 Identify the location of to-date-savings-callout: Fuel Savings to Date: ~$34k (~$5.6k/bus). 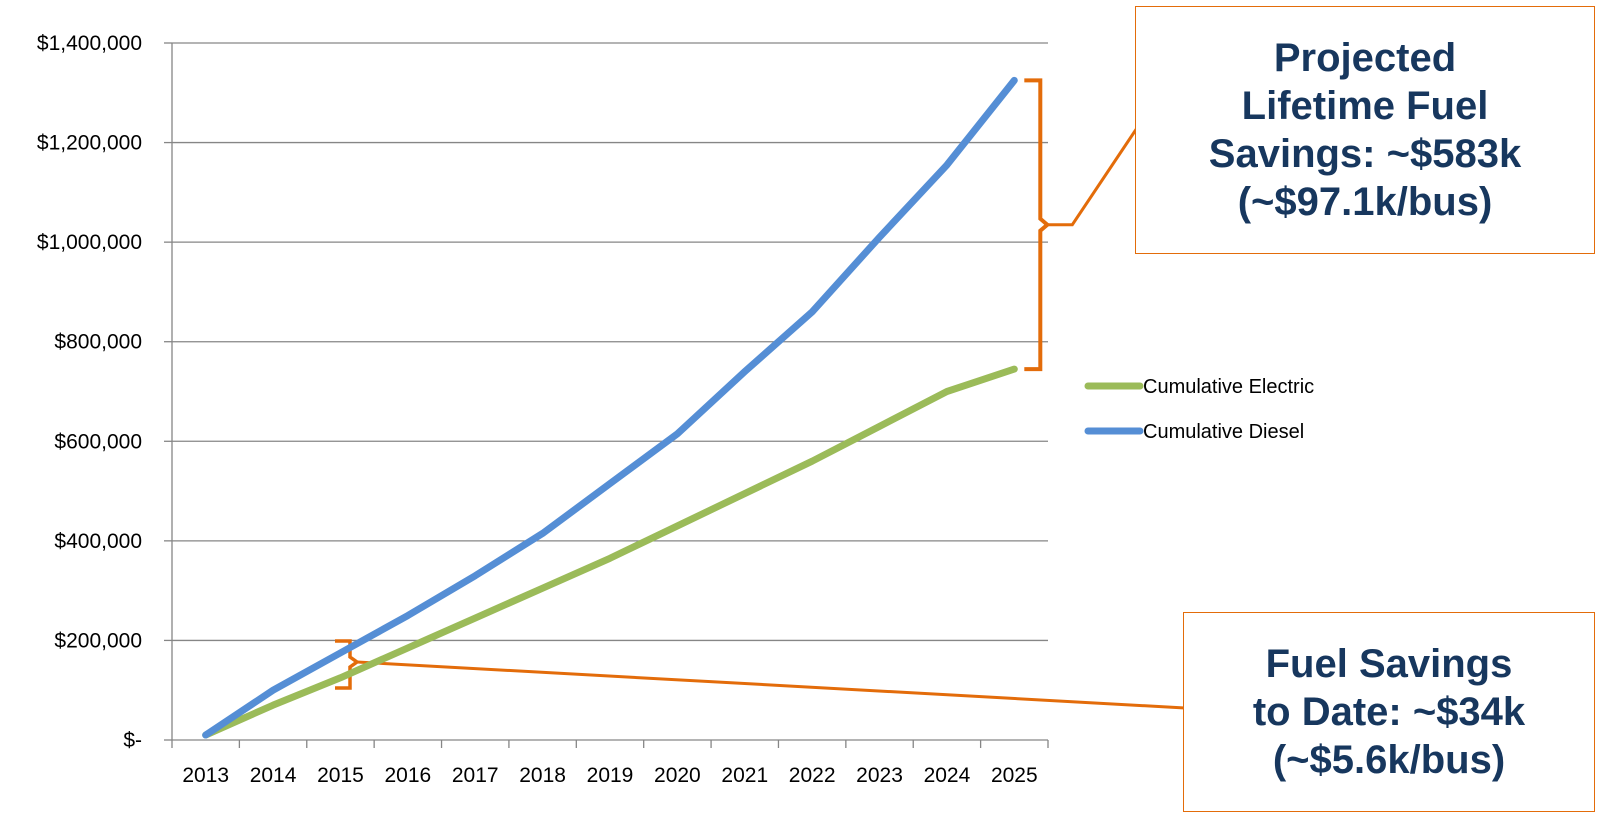
(1389, 712).